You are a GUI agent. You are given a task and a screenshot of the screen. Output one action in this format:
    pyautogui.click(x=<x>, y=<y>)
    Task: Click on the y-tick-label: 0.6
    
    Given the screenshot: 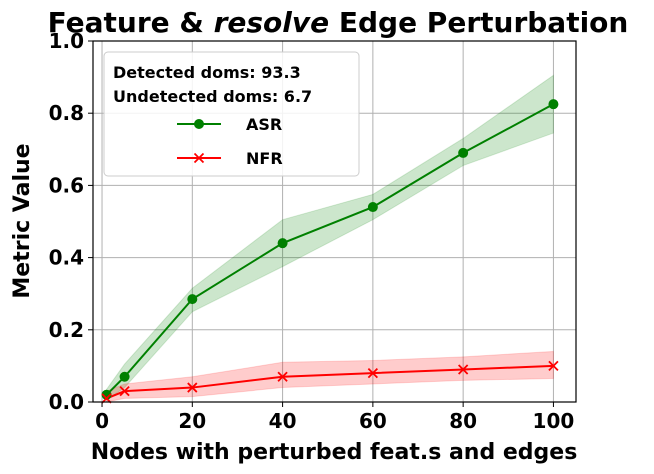 What is the action you would take?
    pyautogui.click(x=66, y=185)
    